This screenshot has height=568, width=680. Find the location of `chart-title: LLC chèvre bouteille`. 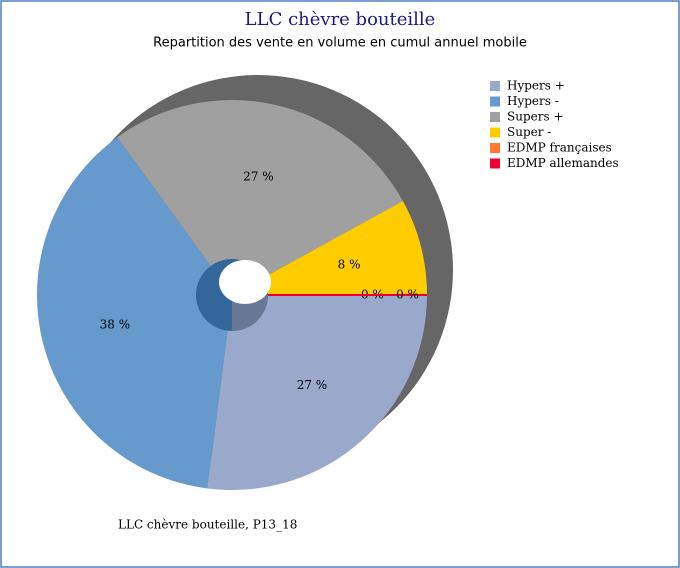

chart-title: LLC chèvre bouteille is located at coordinates (340, 19).